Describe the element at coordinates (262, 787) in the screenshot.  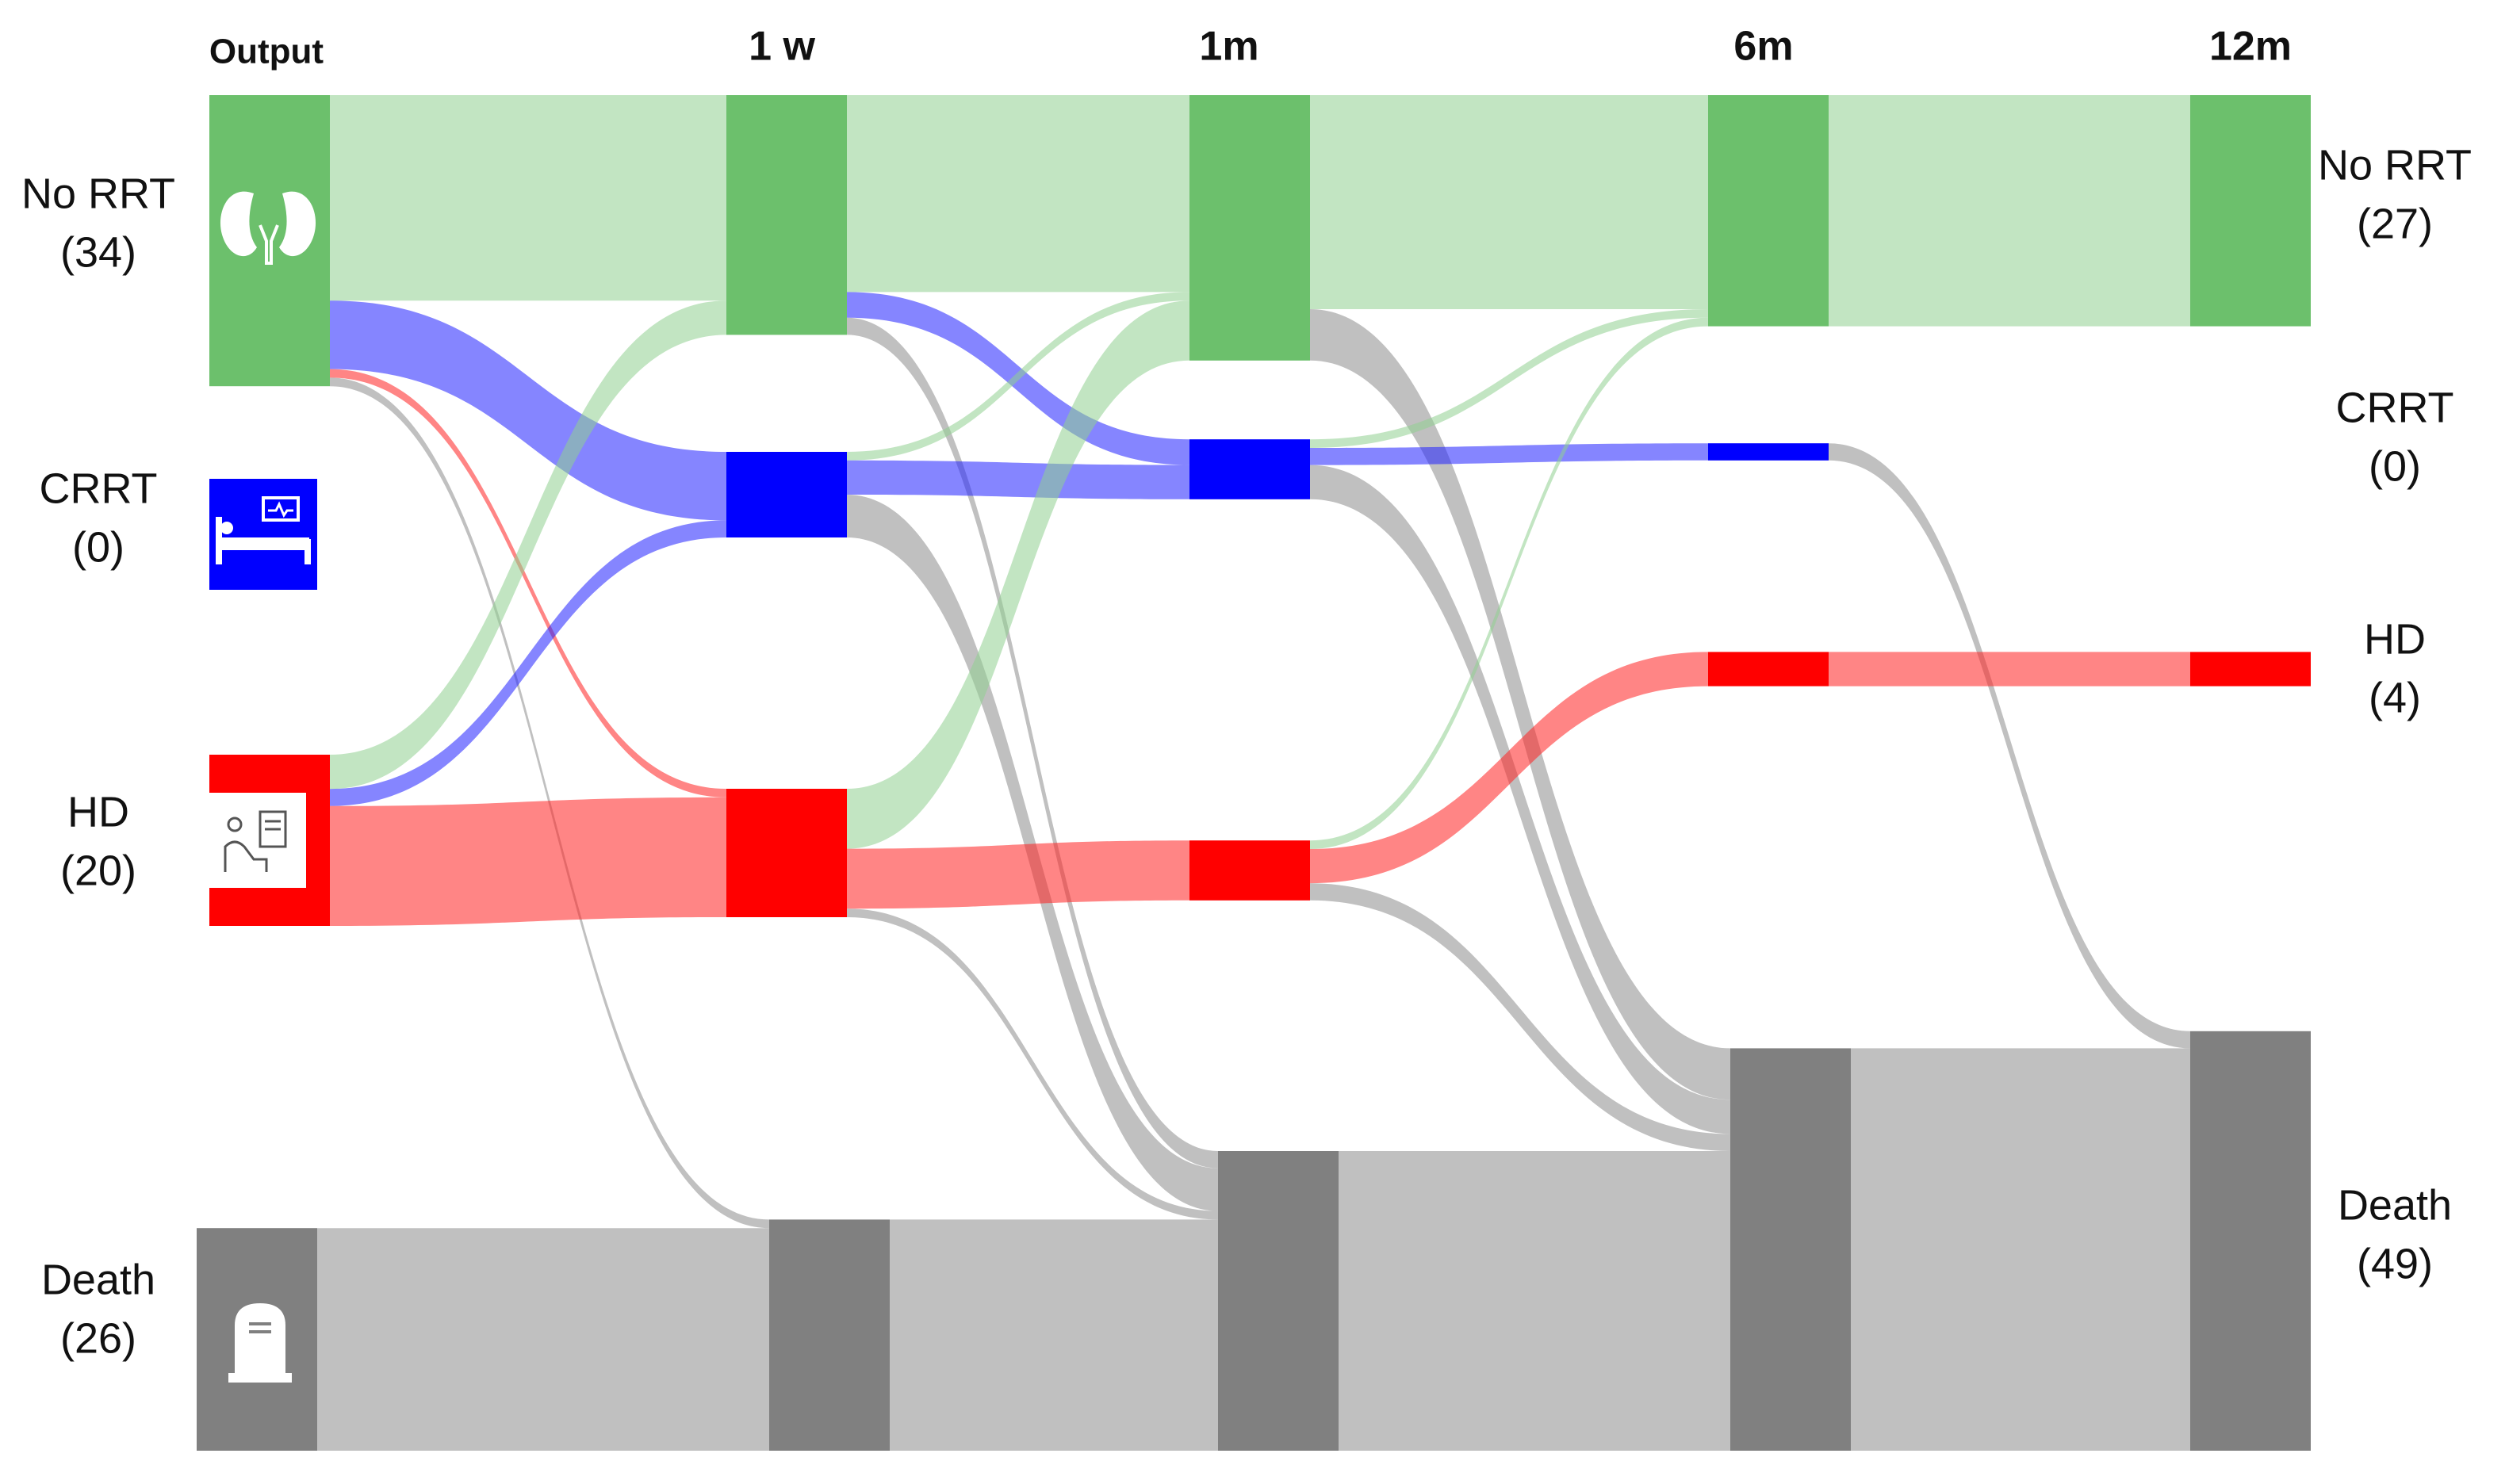
I see `icons` at that location.